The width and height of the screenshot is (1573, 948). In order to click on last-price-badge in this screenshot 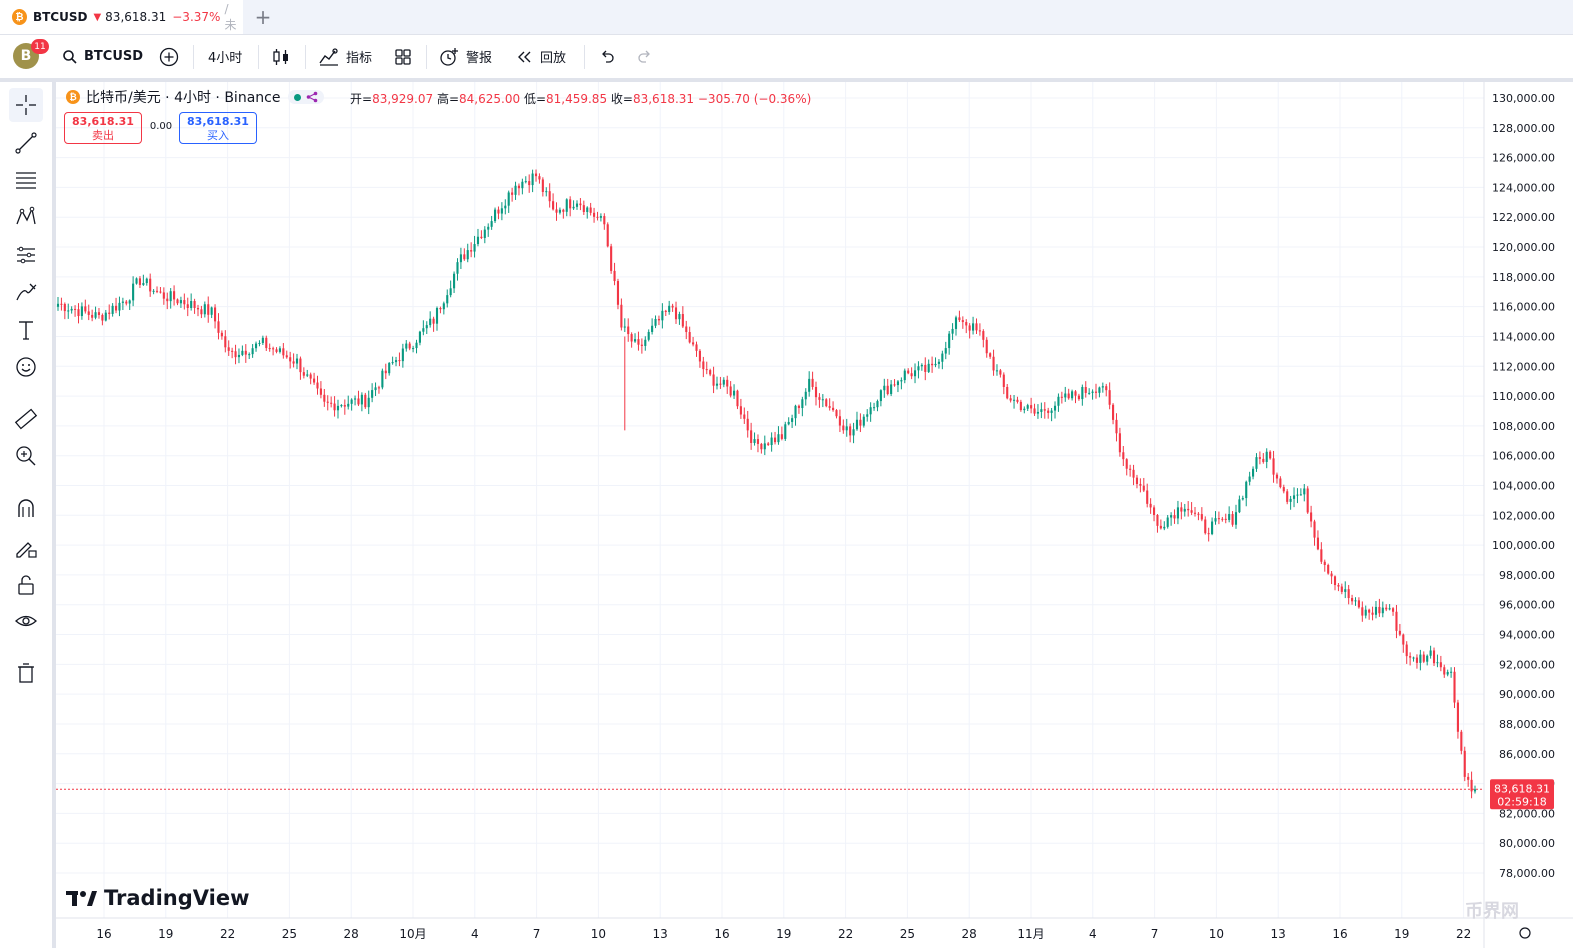, I will do `click(1522, 794)`.